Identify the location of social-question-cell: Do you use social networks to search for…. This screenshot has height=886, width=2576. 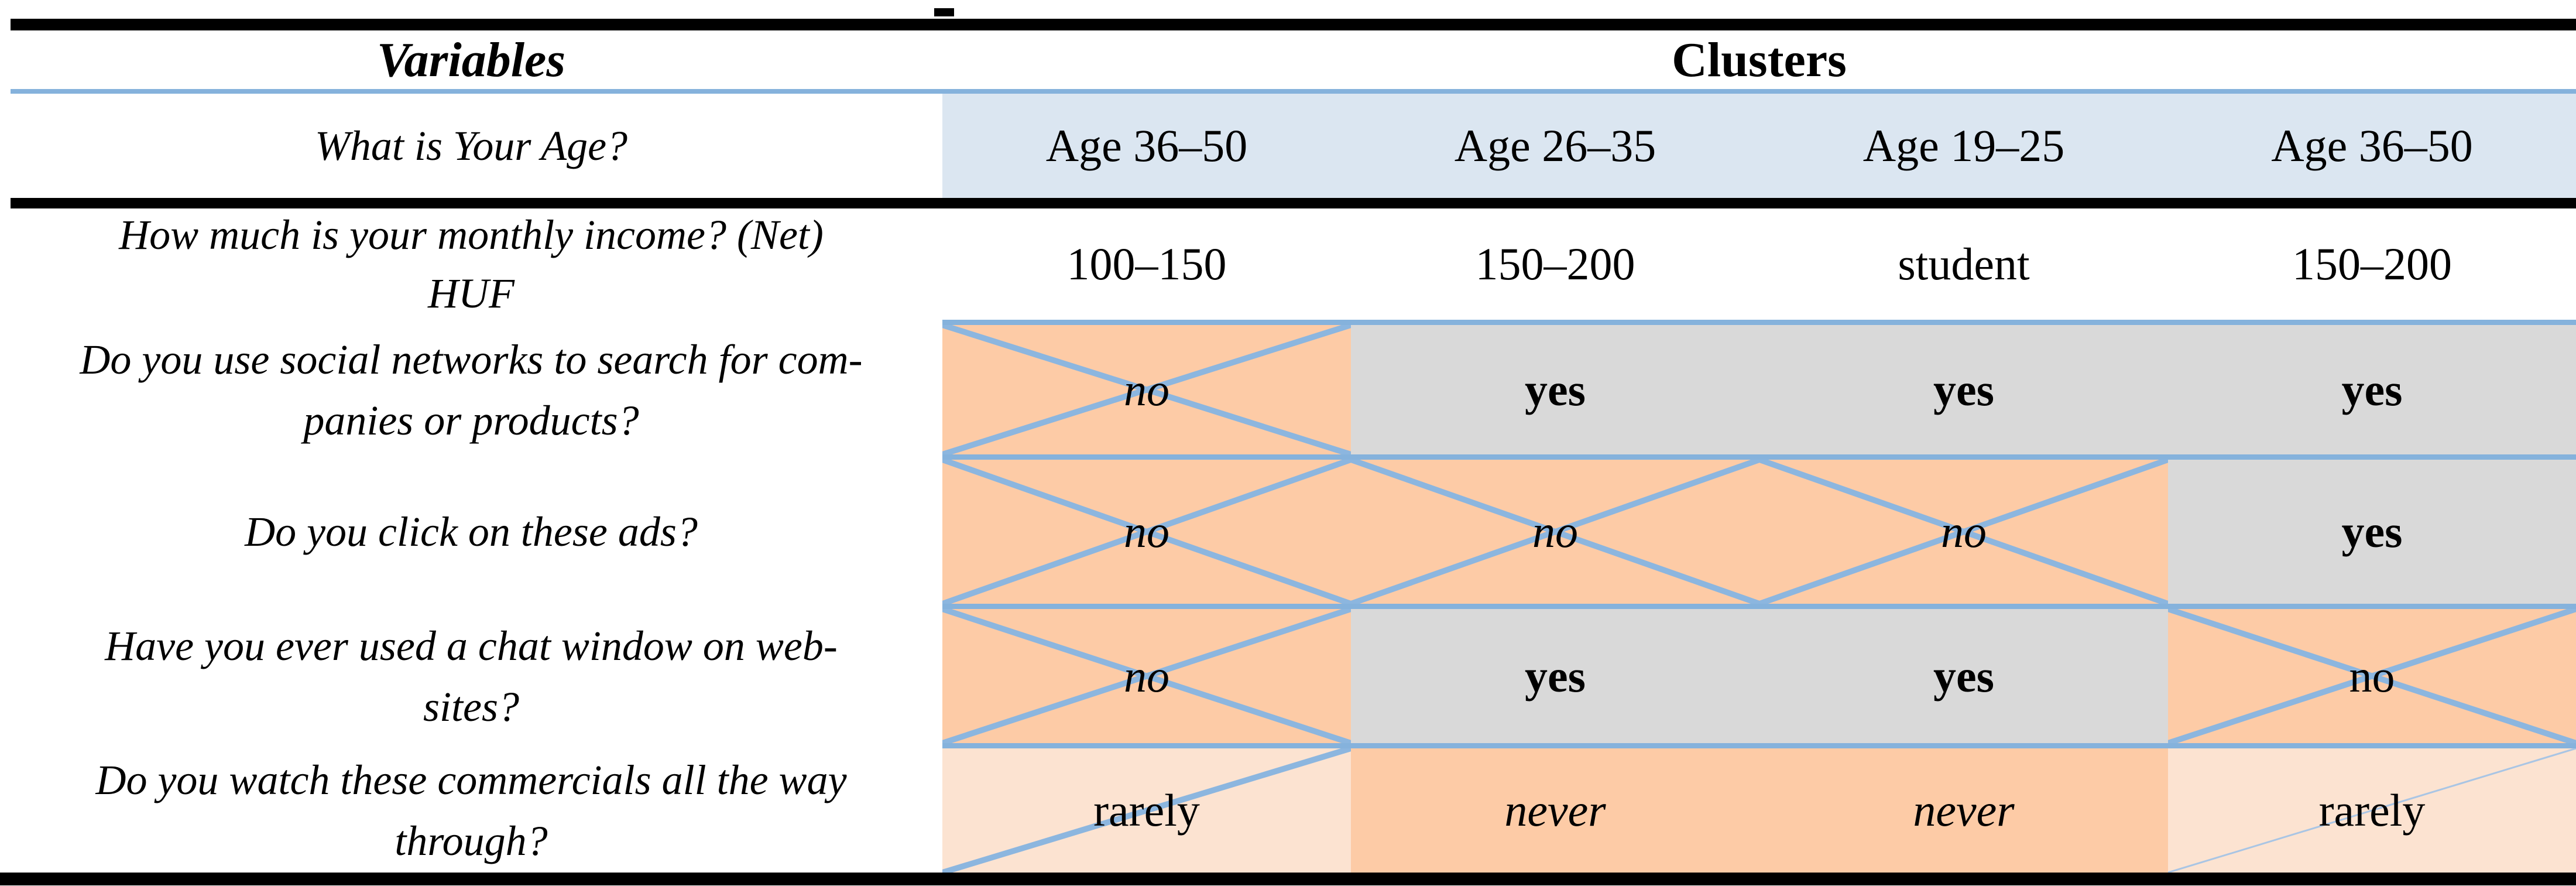
(471, 390).